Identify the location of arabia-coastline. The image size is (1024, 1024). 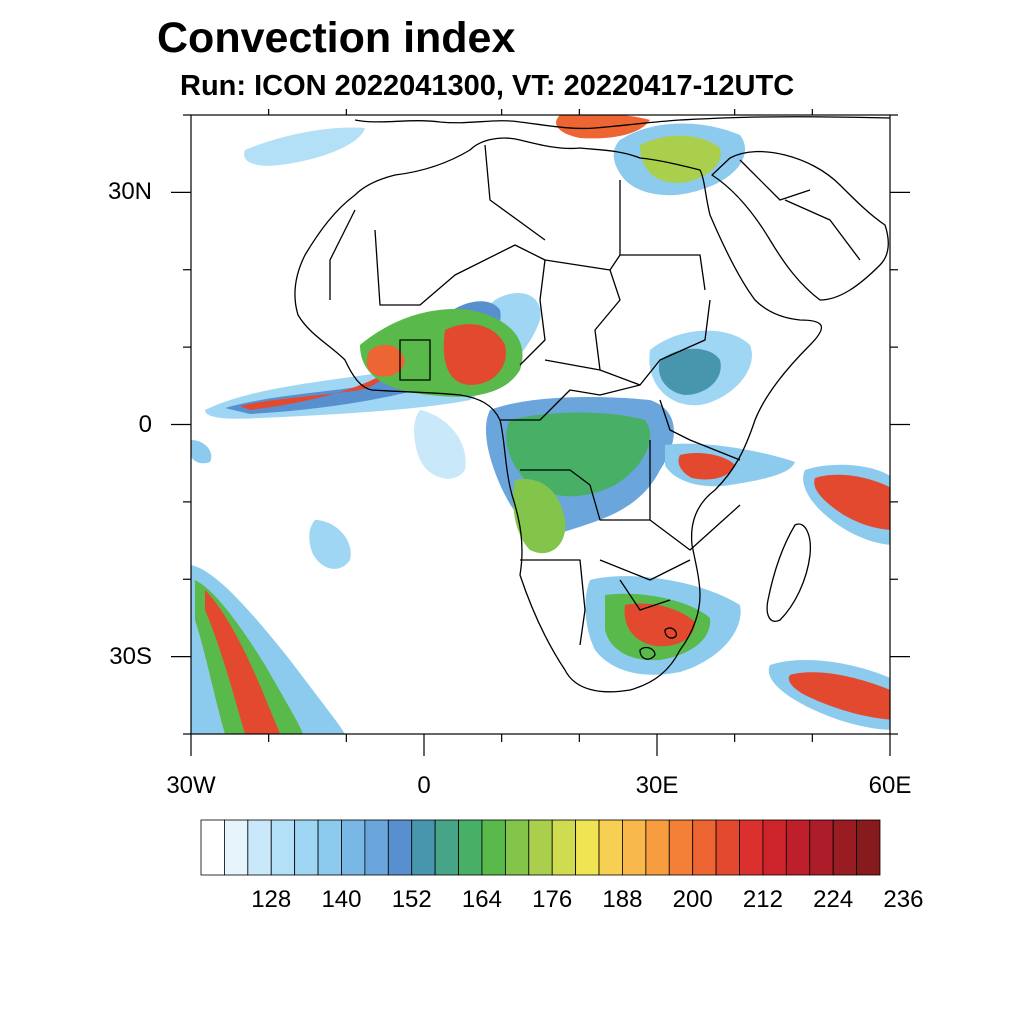
(800, 225).